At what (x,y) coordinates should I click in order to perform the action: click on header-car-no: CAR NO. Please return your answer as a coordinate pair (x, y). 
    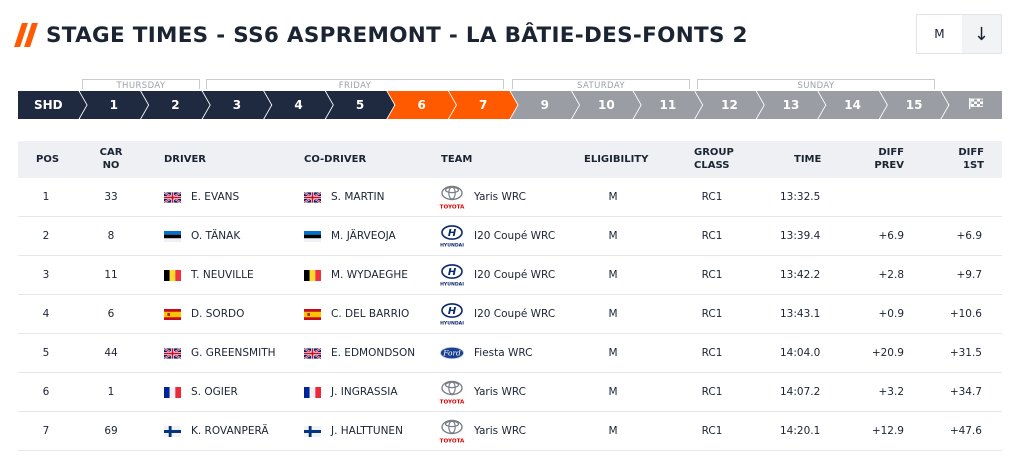
    Looking at the image, I should click on (111, 159).